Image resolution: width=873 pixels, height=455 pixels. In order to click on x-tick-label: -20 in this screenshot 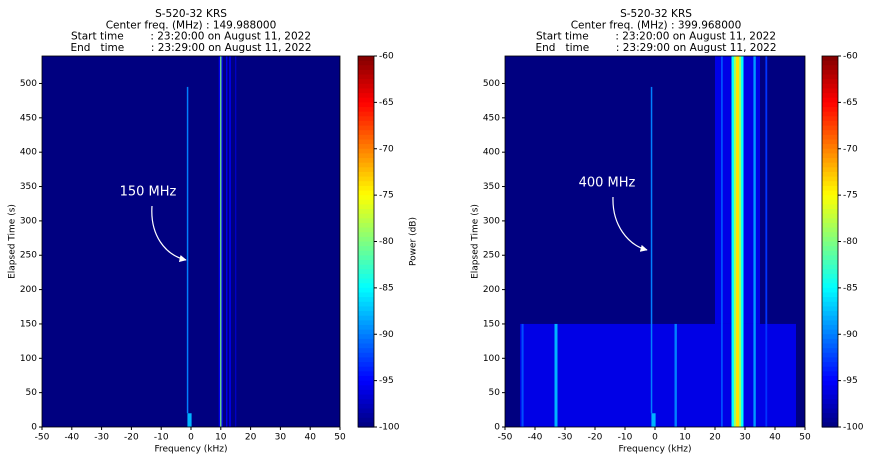, I will do `click(131, 438)`.